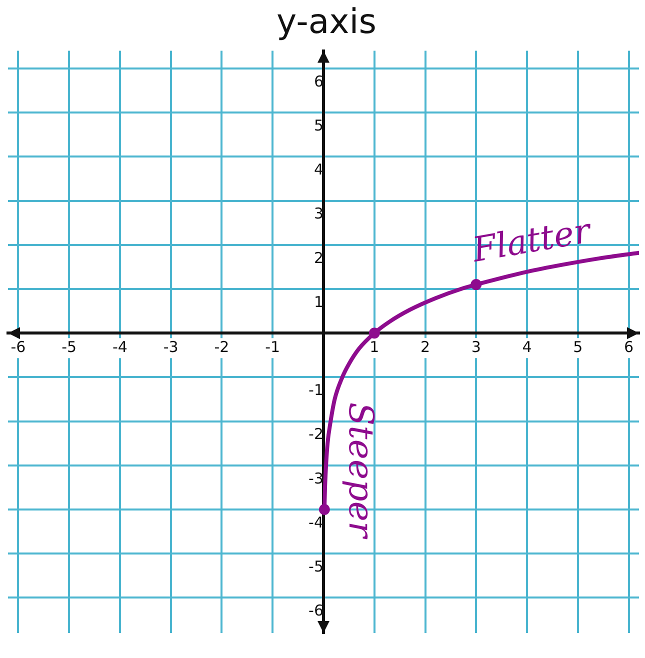 This screenshot has width=645, height=658. I want to click on x-tick-label: 6, so click(629, 347).